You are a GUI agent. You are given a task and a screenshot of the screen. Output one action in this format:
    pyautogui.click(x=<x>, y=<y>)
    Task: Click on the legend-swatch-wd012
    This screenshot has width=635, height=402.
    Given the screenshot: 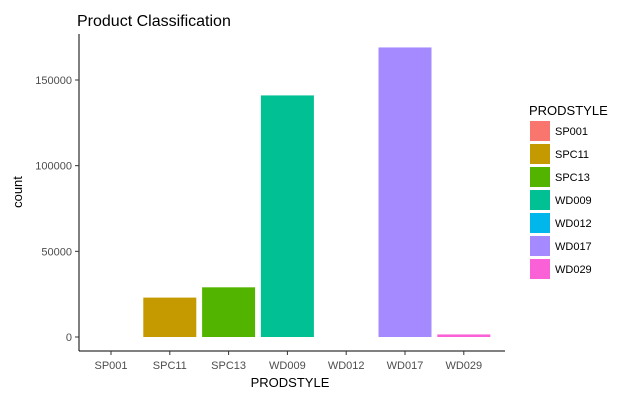 What is the action you would take?
    pyautogui.click(x=540, y=223)
    